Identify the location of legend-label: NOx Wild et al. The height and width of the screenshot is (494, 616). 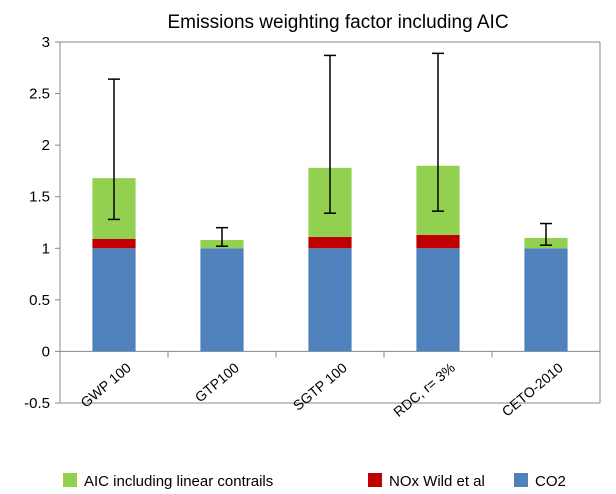
(437, 481).